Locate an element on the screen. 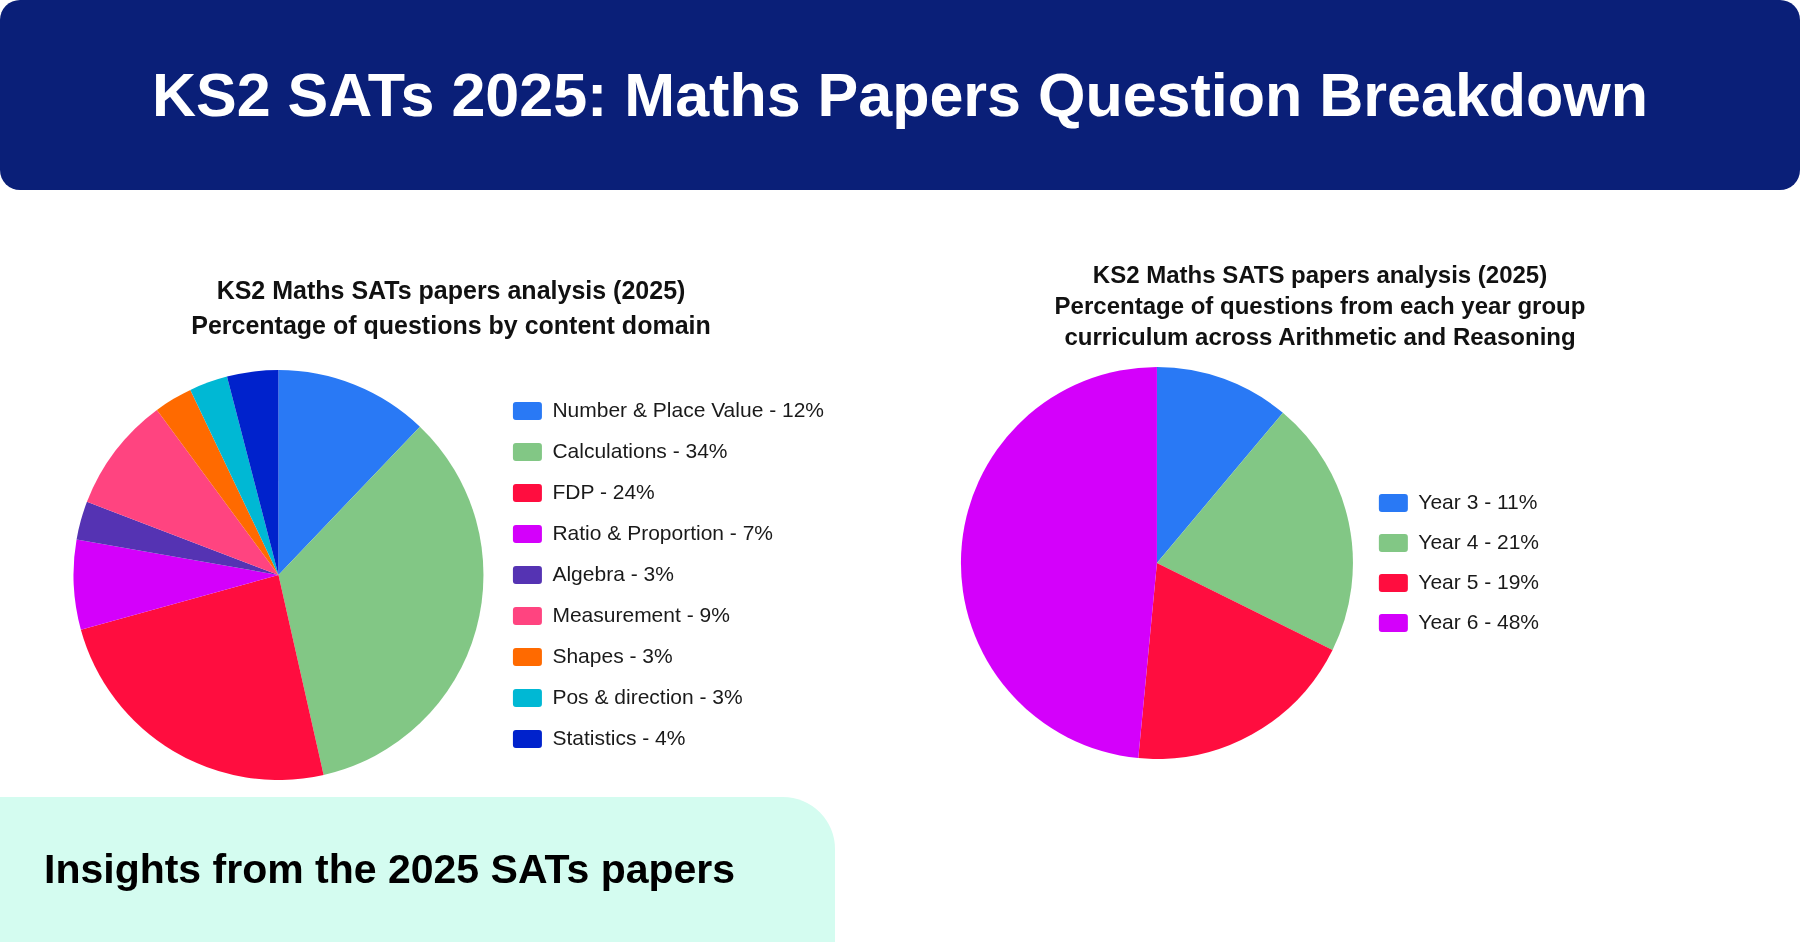  legend-label: Number & Place Value - 12% is located at coordinates (688, 409).